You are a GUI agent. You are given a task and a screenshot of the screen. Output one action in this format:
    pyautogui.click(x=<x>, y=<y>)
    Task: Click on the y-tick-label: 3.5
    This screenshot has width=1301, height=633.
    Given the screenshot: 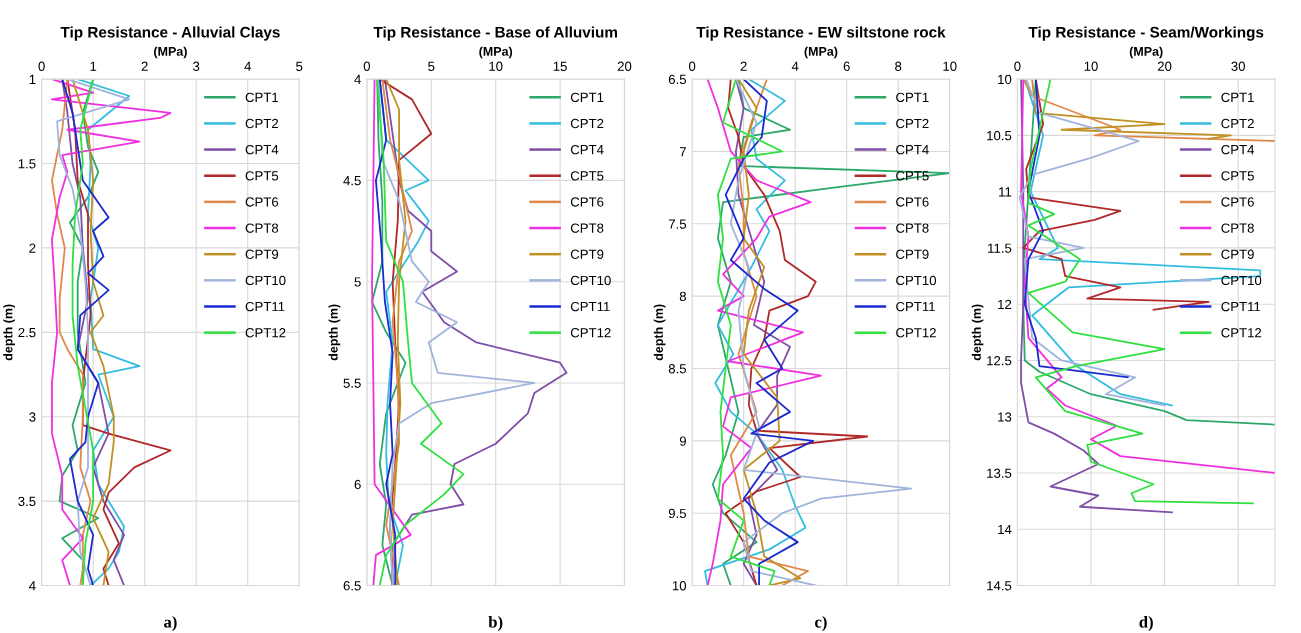 What is the action you would take?
    pyautogui.click(x=27, y=501)
    